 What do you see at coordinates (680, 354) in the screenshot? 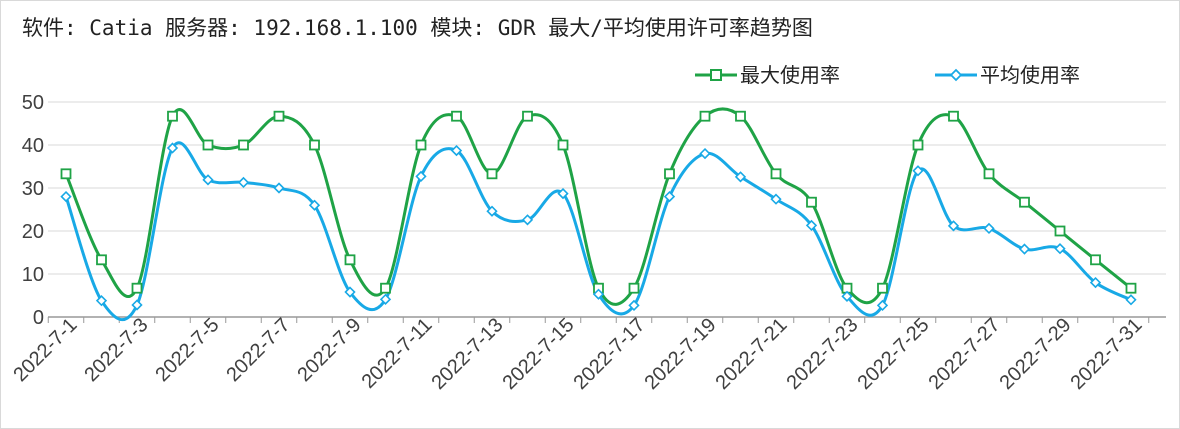
I see `x-tick-label: 2022-7-19` at bounding box center [680, 354].